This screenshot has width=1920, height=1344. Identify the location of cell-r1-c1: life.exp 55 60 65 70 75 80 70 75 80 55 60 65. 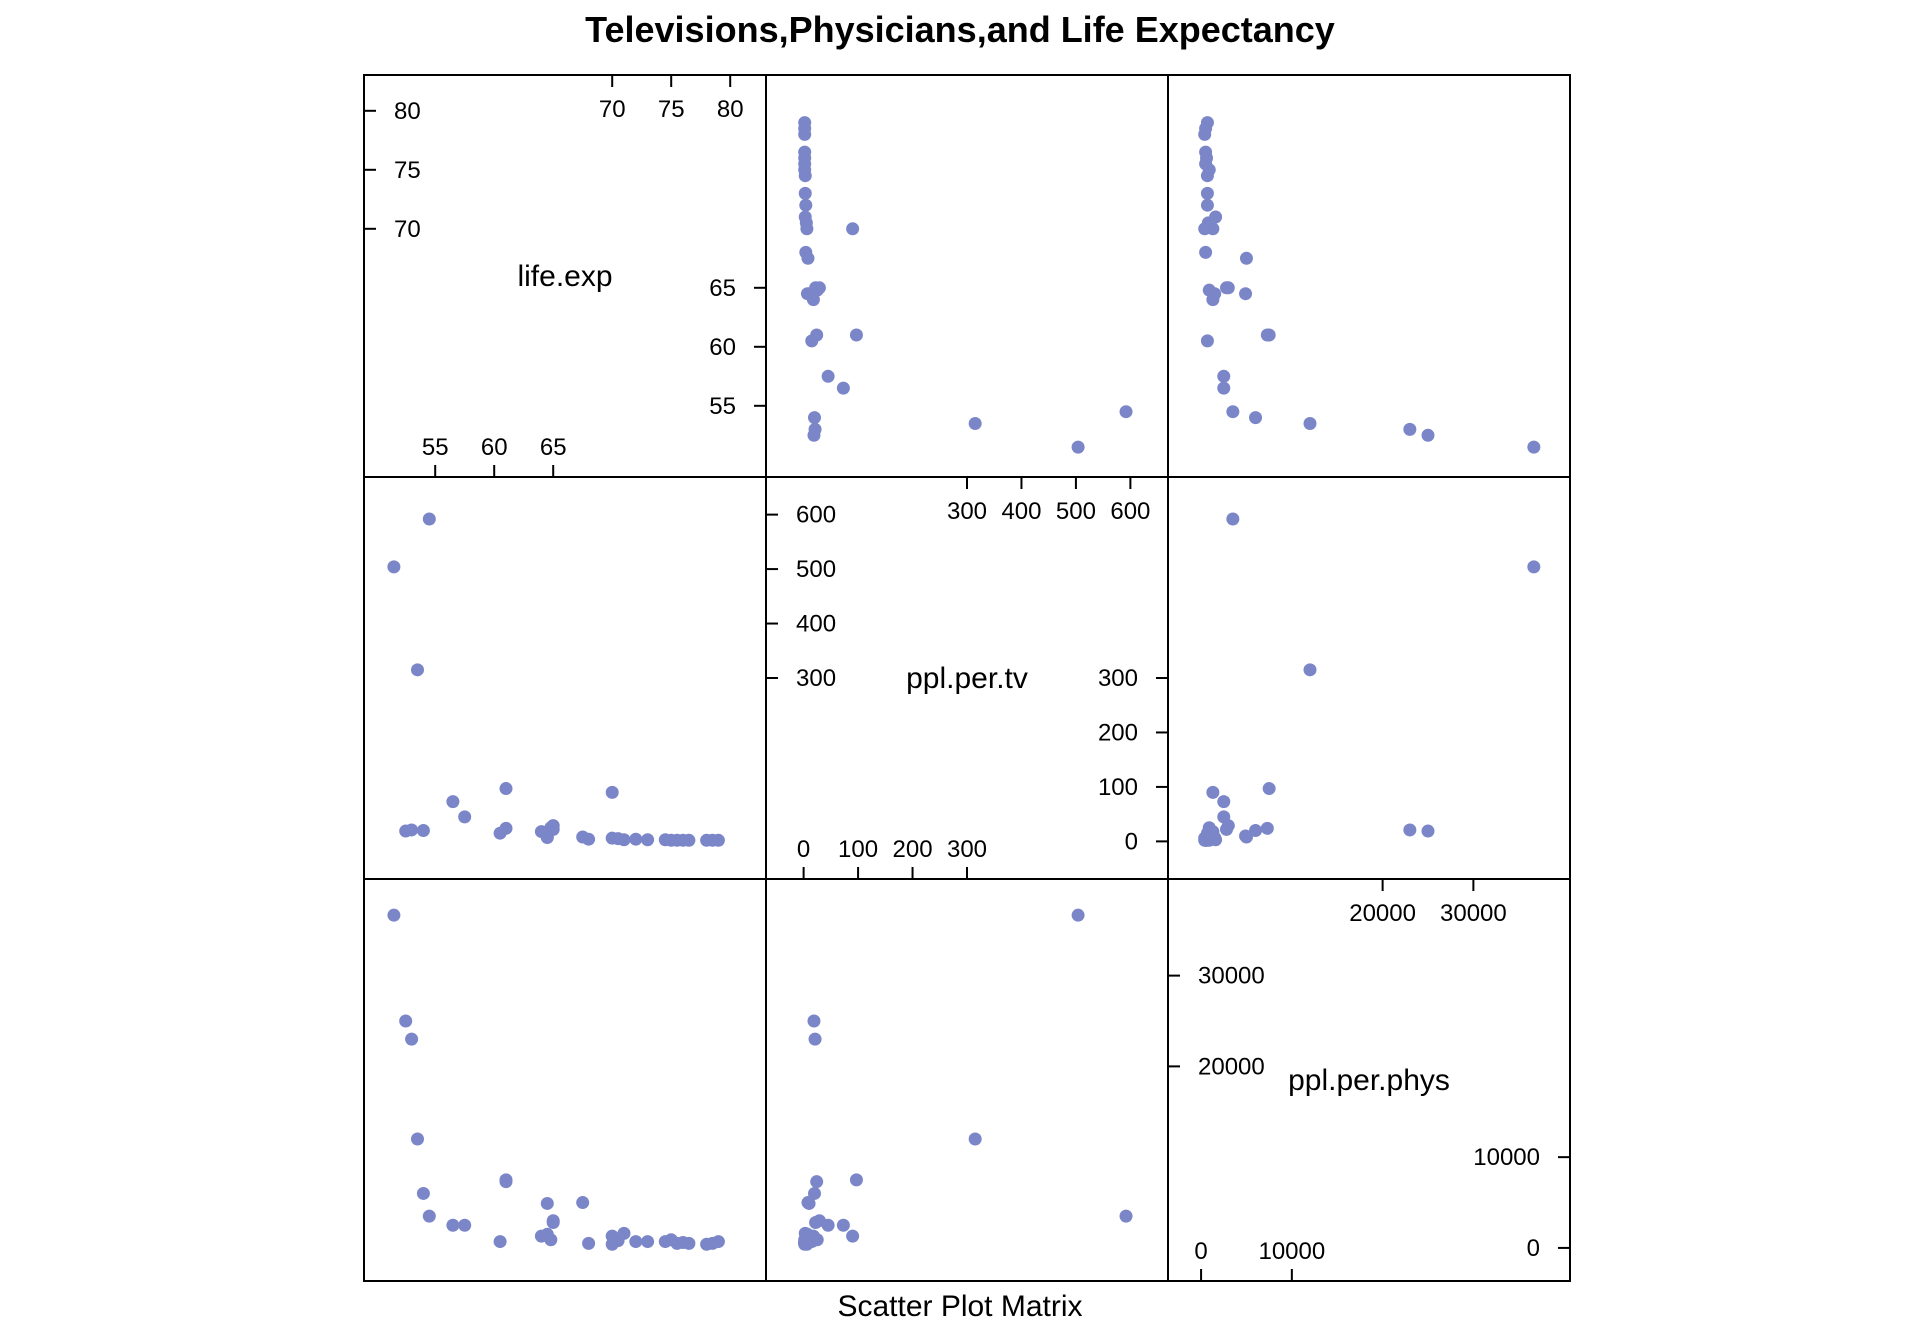
(565, 276).